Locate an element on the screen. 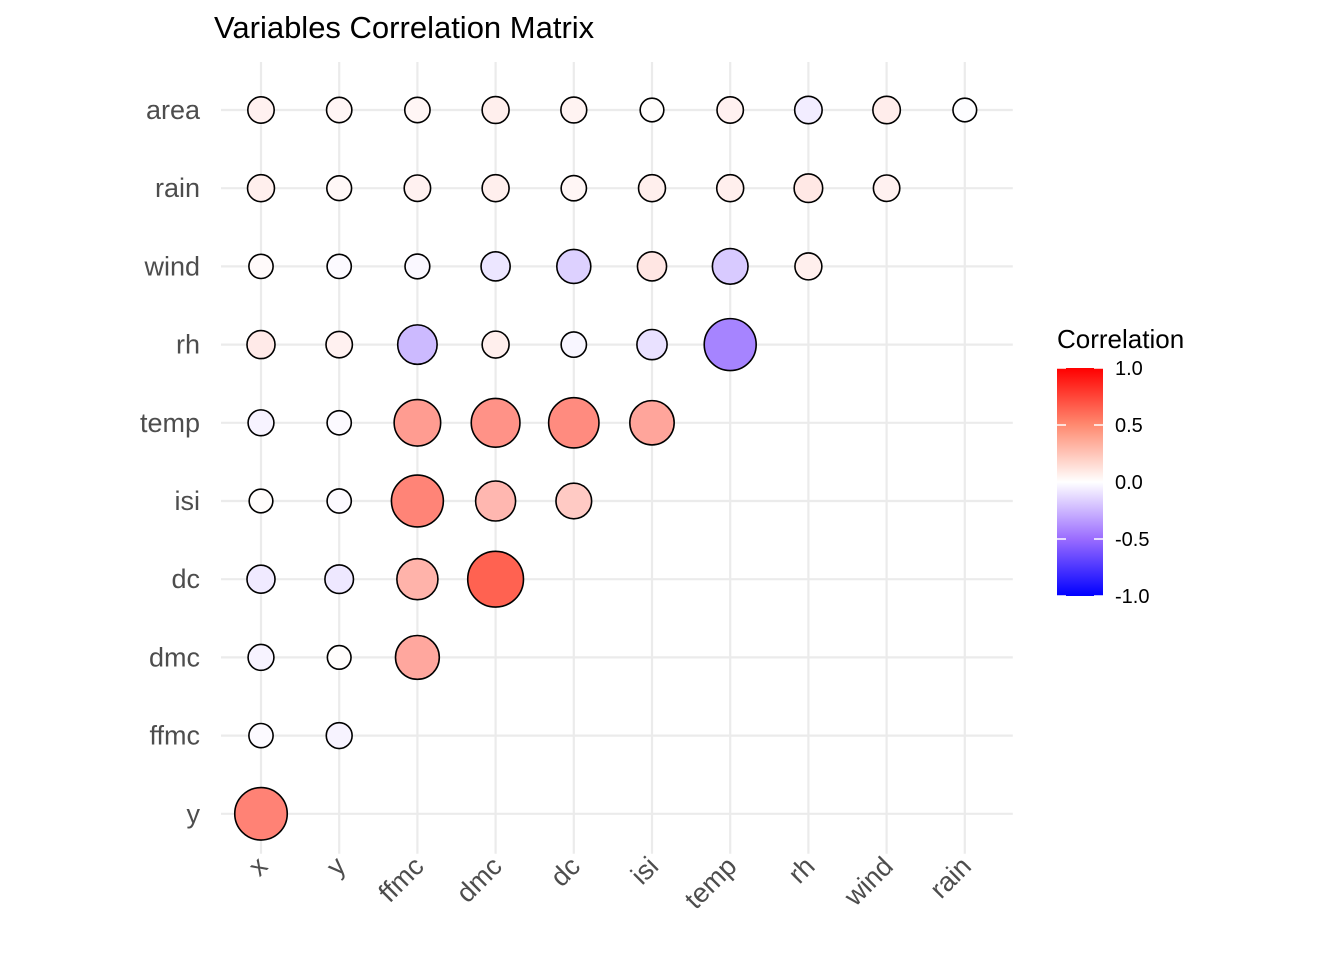 This screenshot has height=960, width=1344. y-tick-label-ffmc: ffmc is located at coordinates (174, 736).